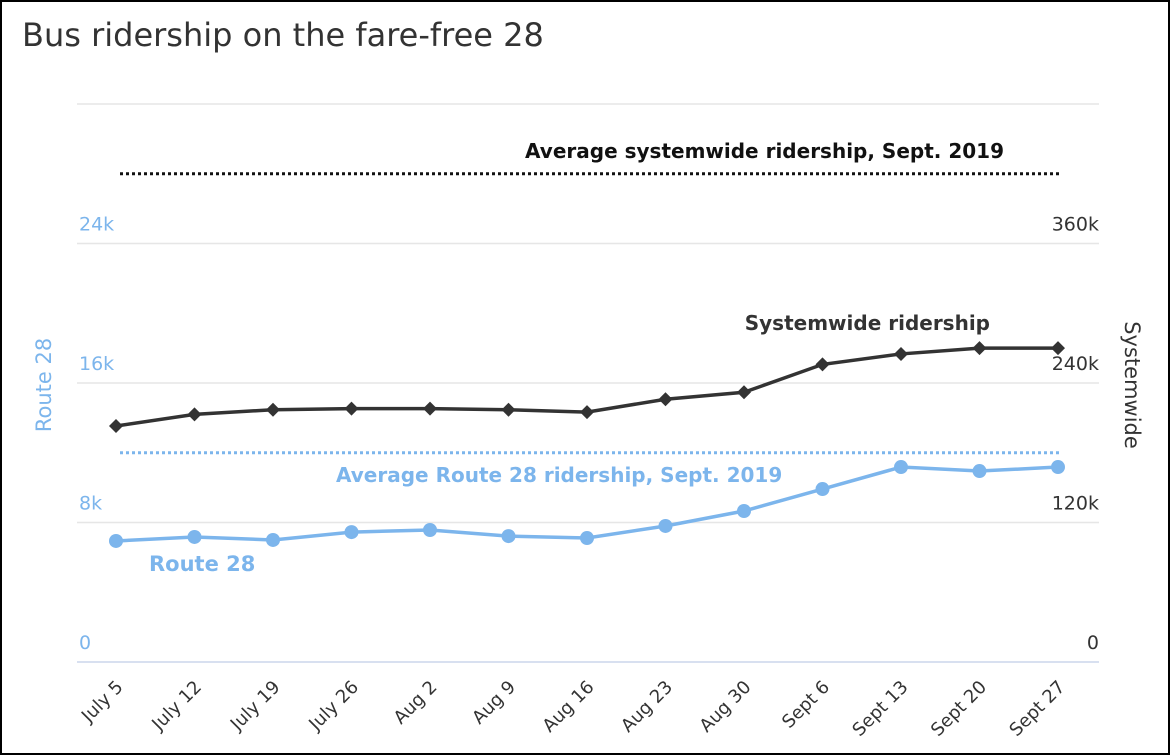  What do you see at coordinates (1132, 385) in the screenshot?
I see `right-axis-title: Systemwide` at bounding box center [1132, 385].